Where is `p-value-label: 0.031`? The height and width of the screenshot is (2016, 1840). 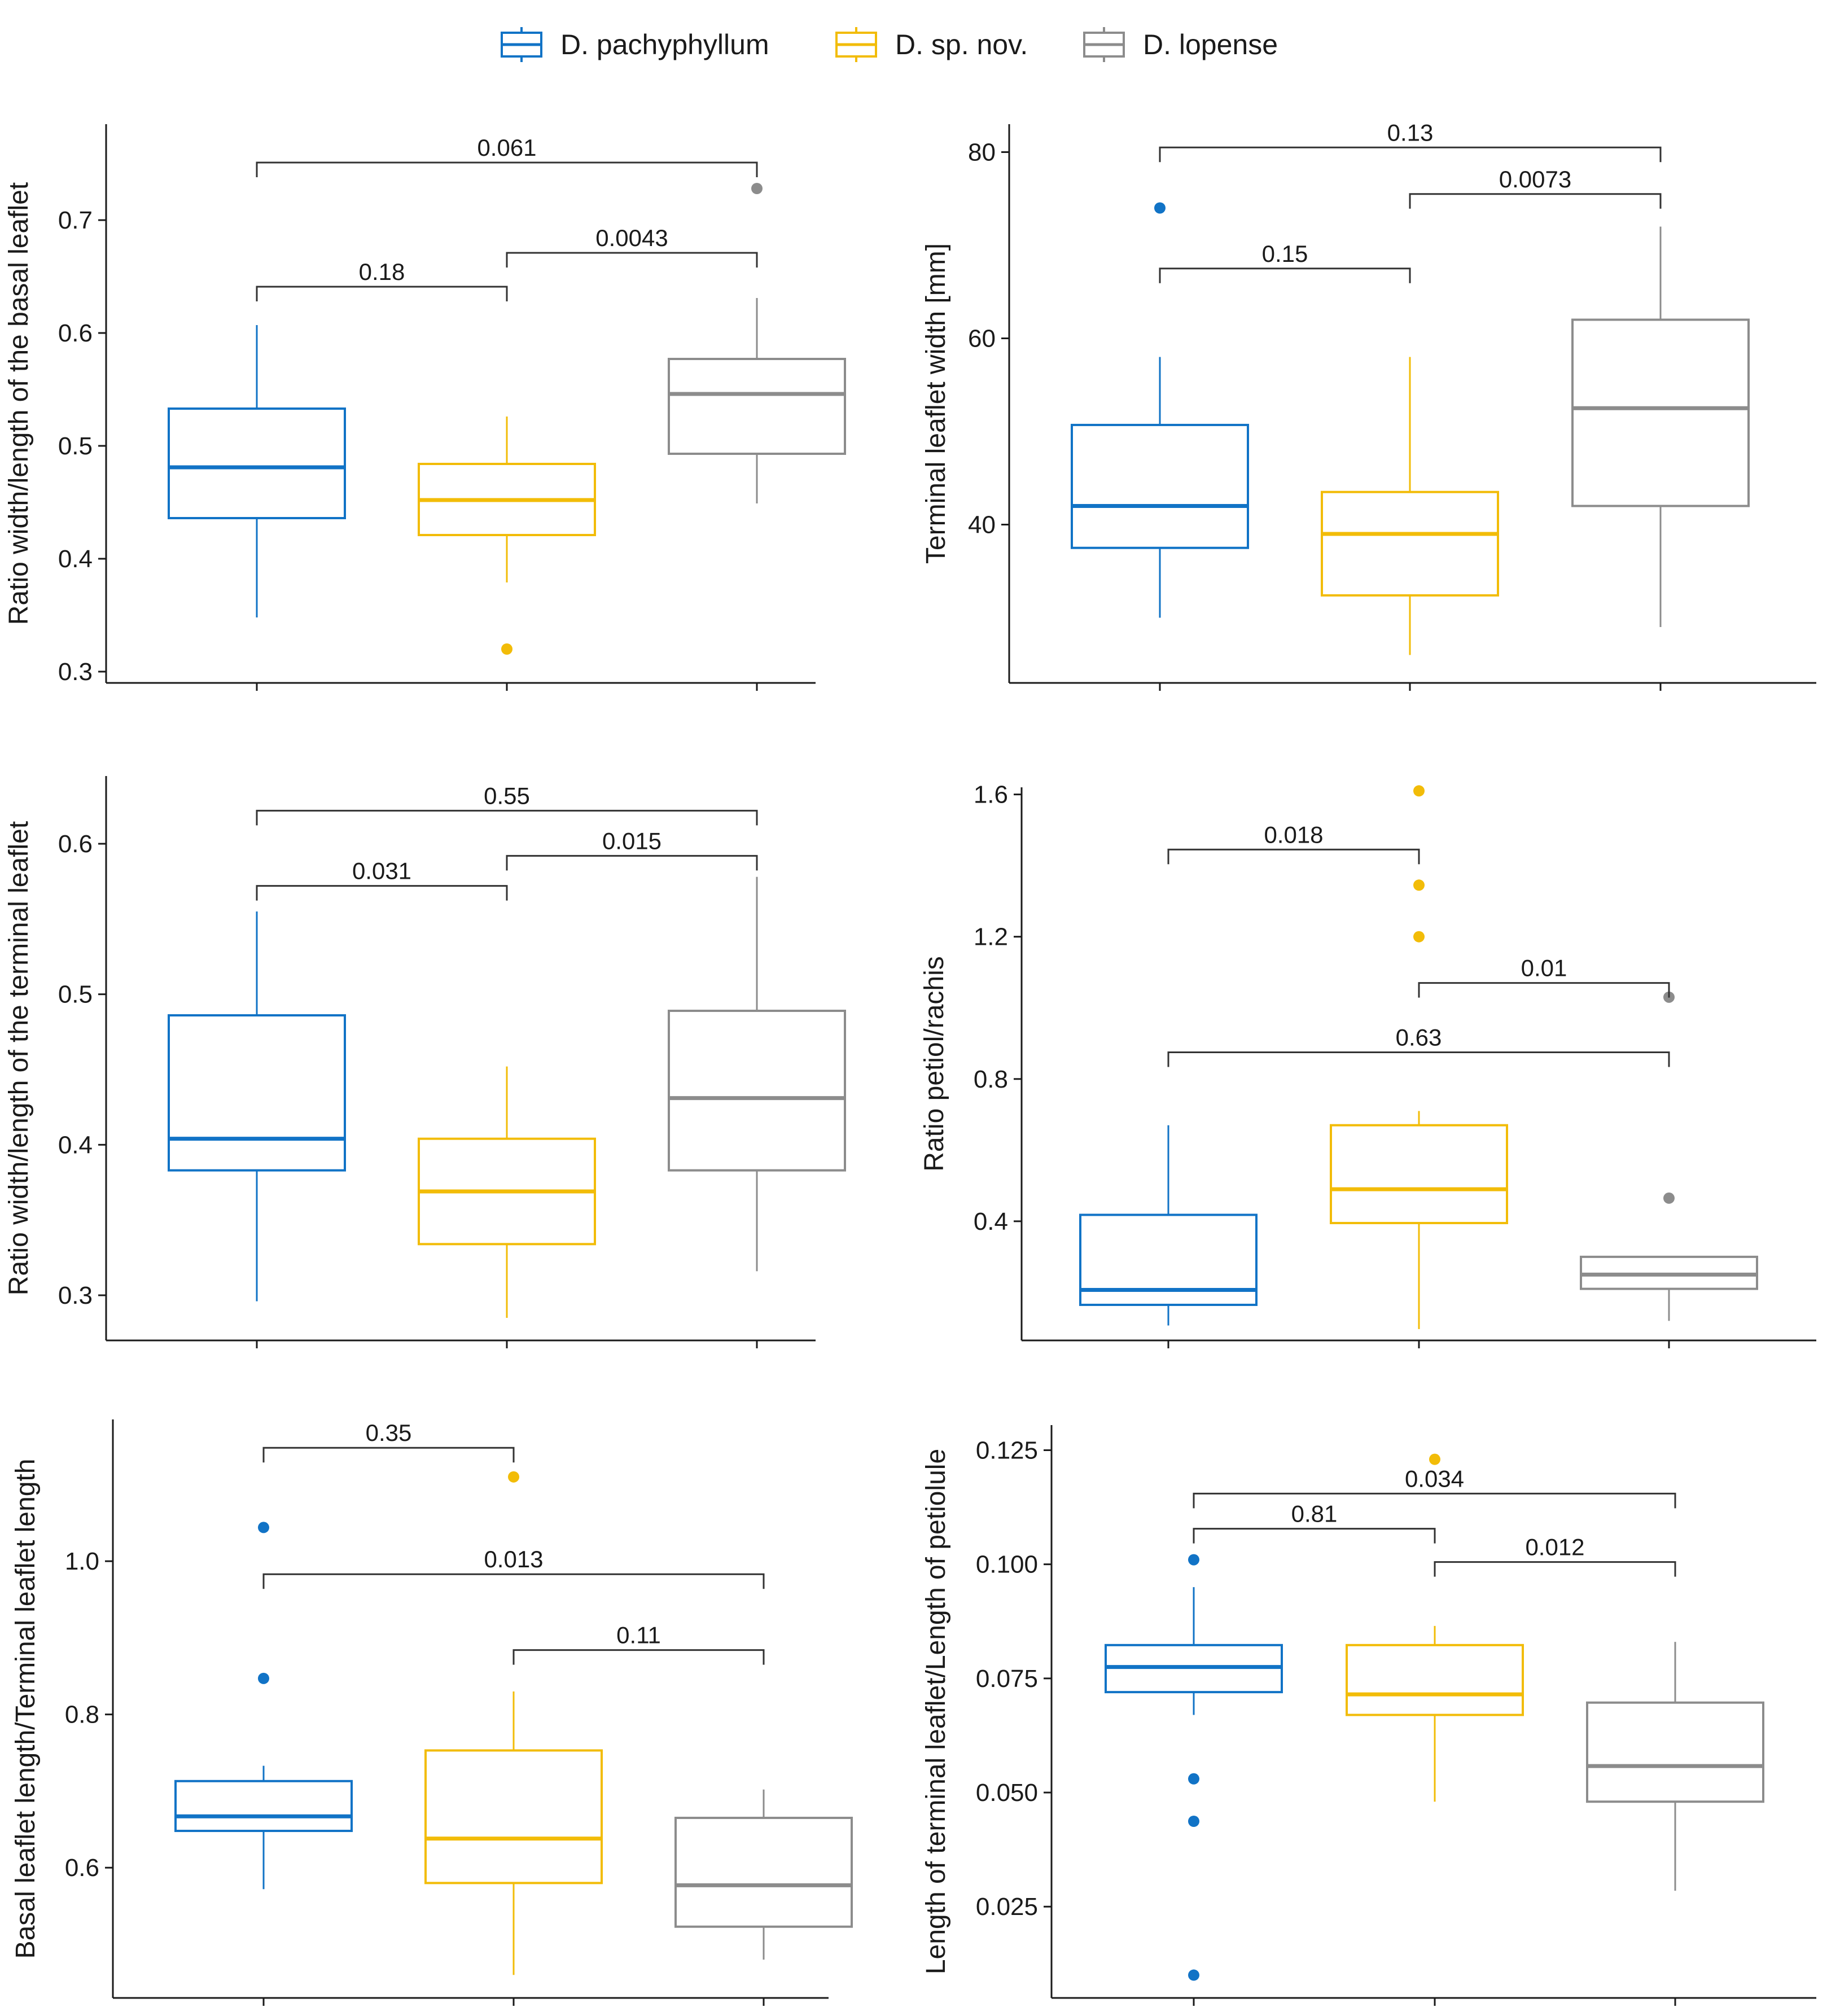
p-value-label: 0.031 is located at coordinates (381, 871).